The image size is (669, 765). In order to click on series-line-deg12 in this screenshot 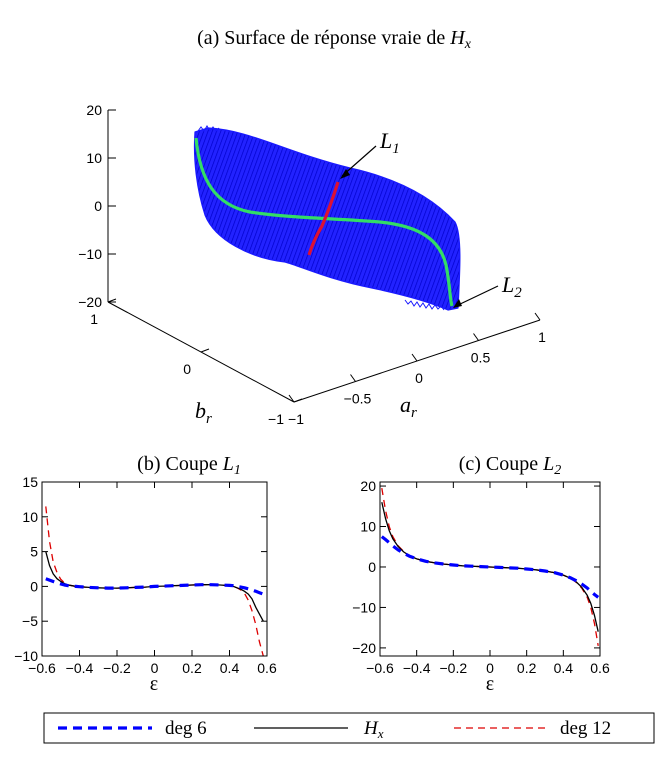, I will do `click(154, 581)`.